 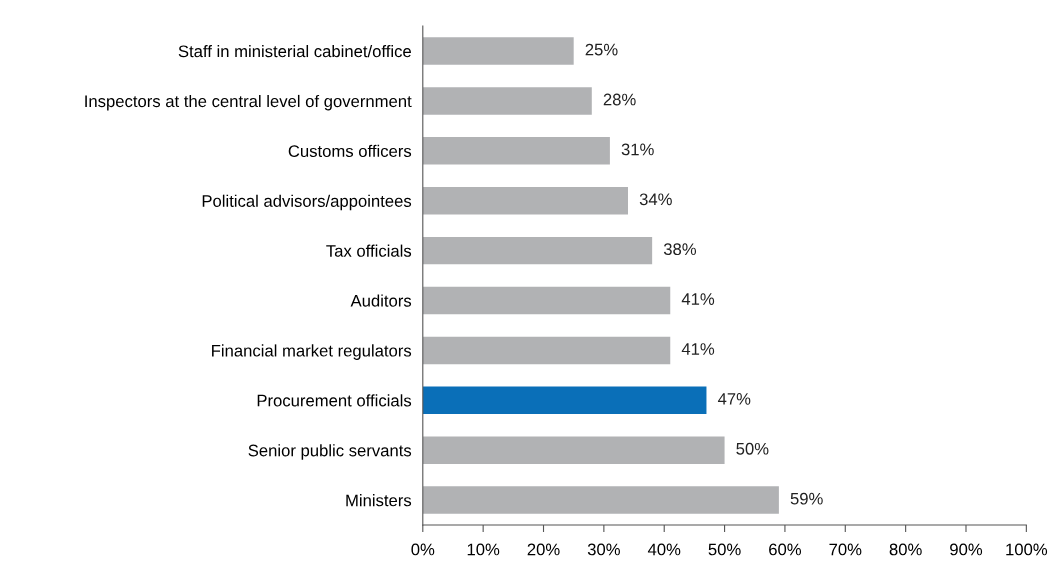 I want to click on data-label: 59%, so click(x=806, y=498).